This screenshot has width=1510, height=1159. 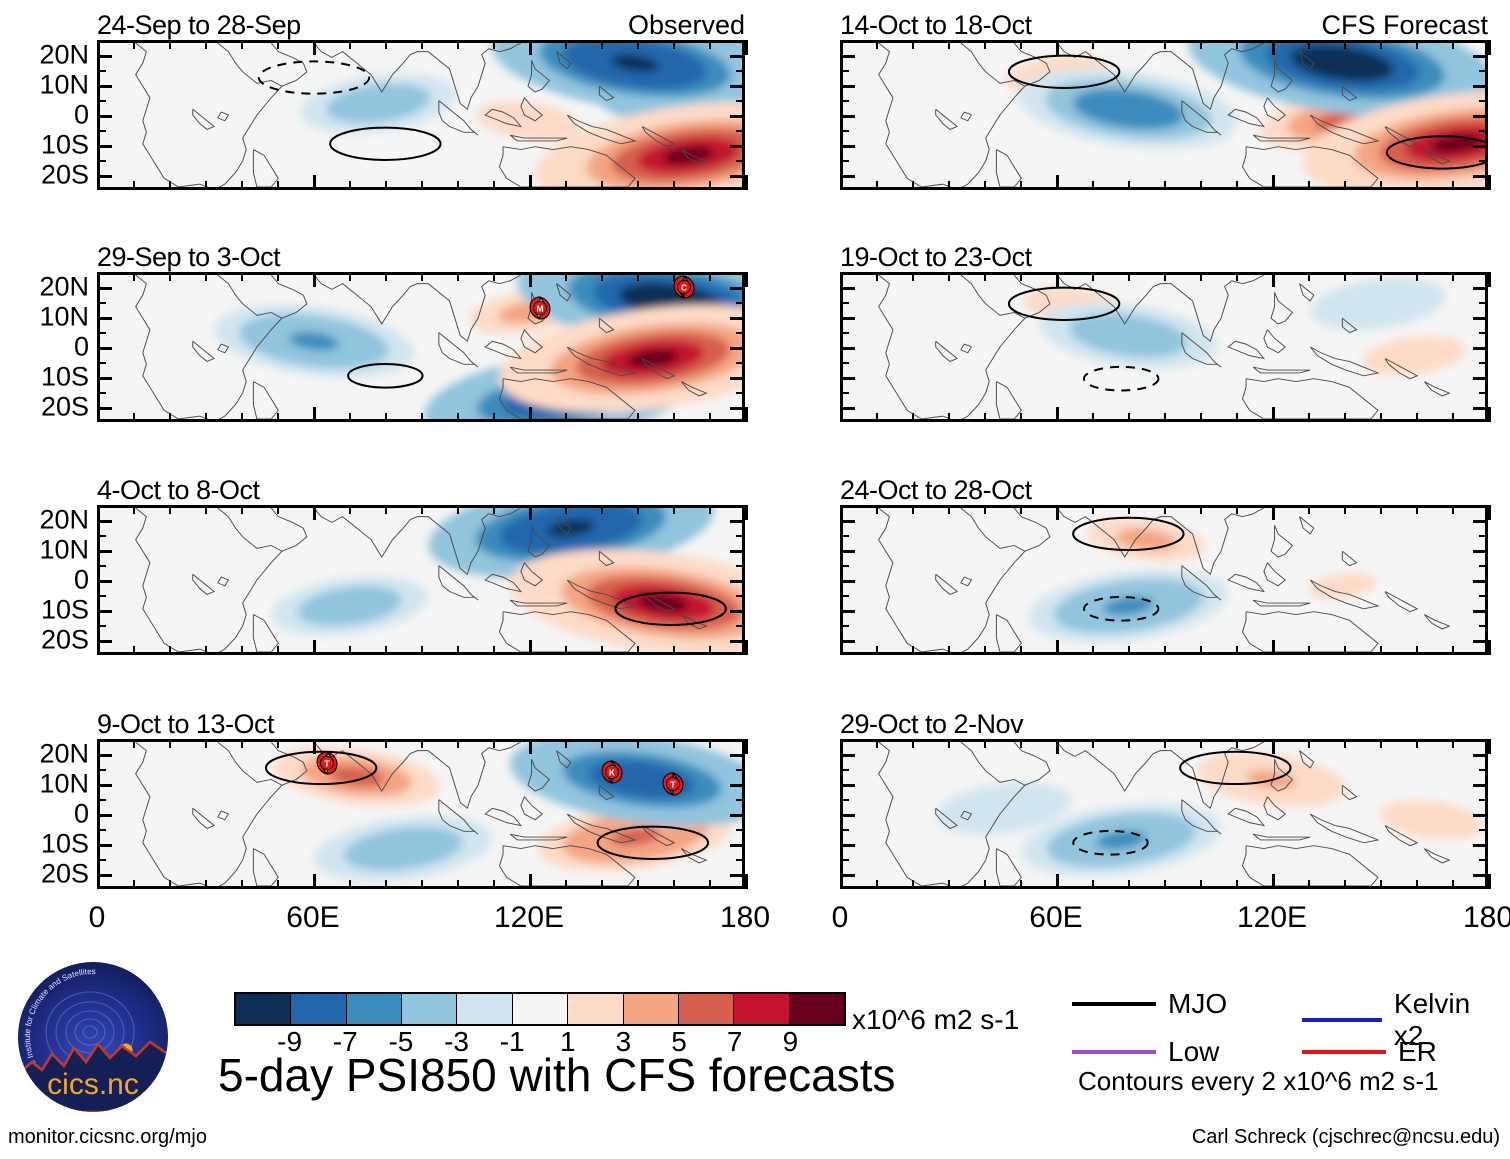 What do you see at coordinates (290, 1041) in the screenshot?
I see `colorbar-tick-label: -9` at bounding box center [290, 1041].